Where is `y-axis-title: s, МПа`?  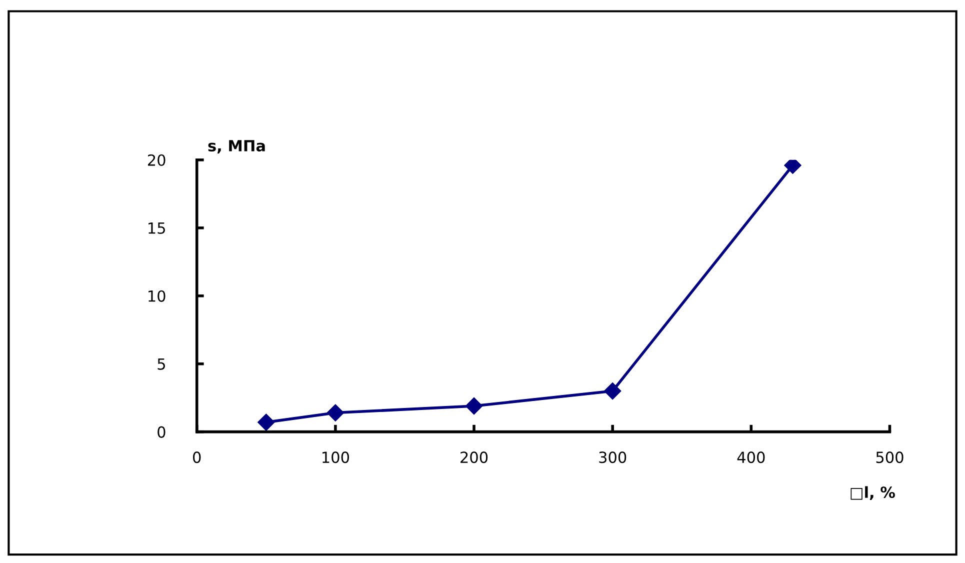 y-axis-title: s, МПа is located at coordinates (236, 147).